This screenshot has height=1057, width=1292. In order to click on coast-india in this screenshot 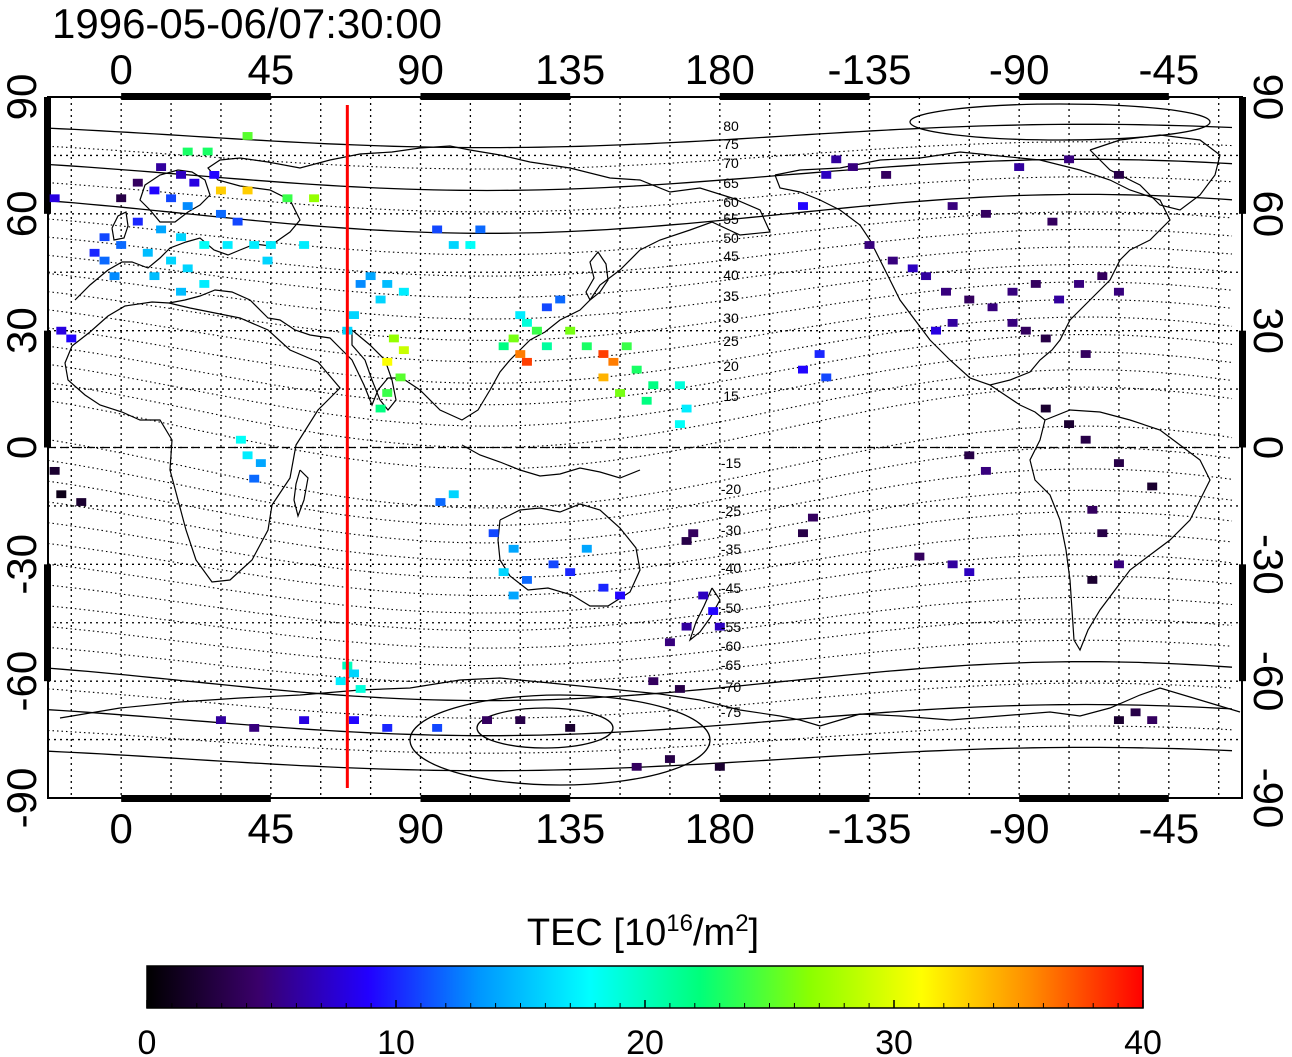, I will do `click(374, 370)`.